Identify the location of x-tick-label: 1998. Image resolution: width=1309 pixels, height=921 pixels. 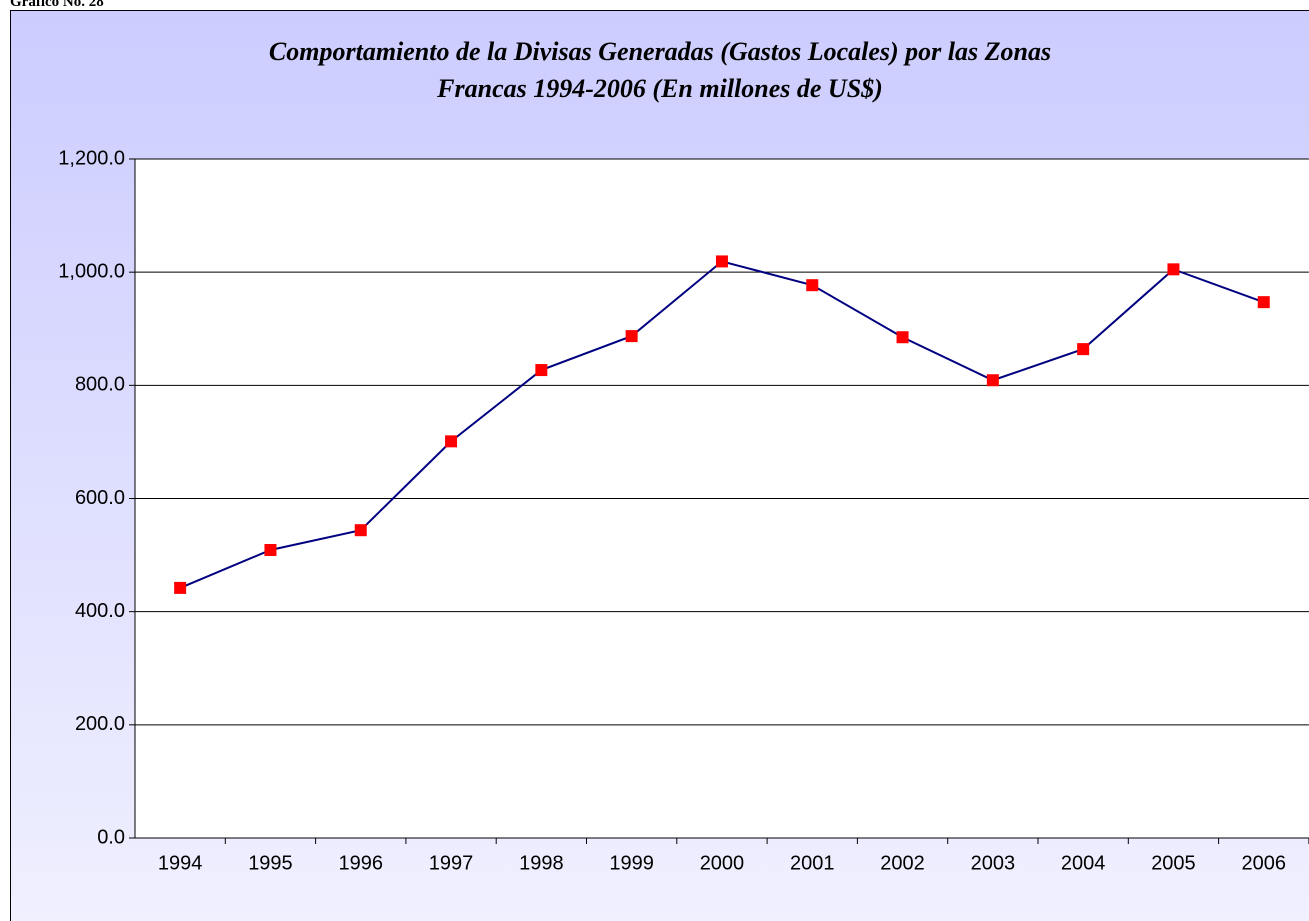
(541, 863).